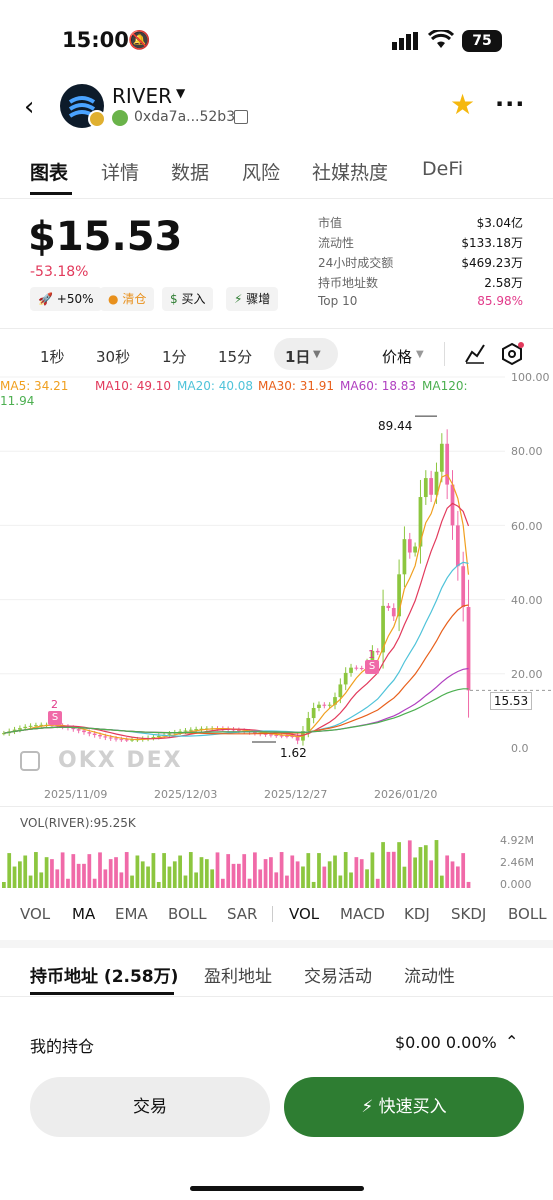  Describe the element at coordinates (404, 1107) in the screenshot. I see `quick-buy-button: ⚡ 快速买入` at that location.